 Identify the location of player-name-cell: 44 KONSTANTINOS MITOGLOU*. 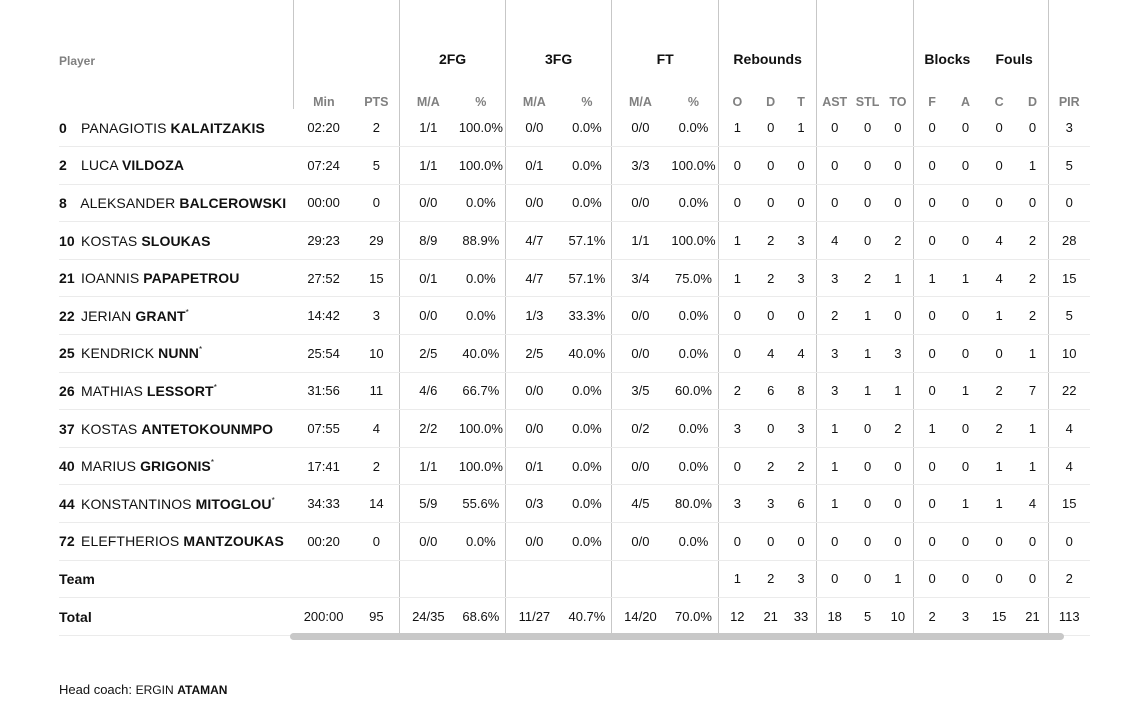
(176, 504).